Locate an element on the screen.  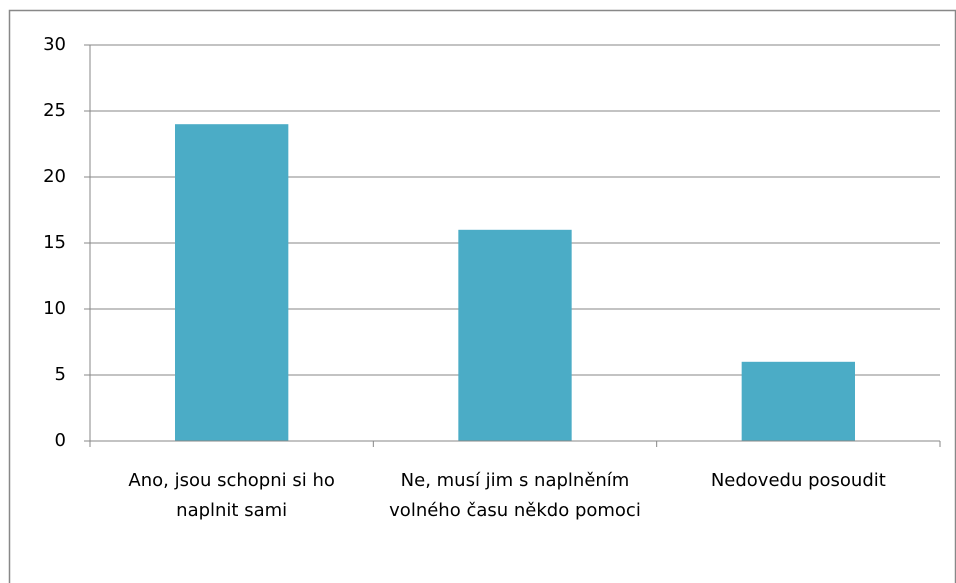
y-tick-label: 20 is located at coordinates (54, 176).